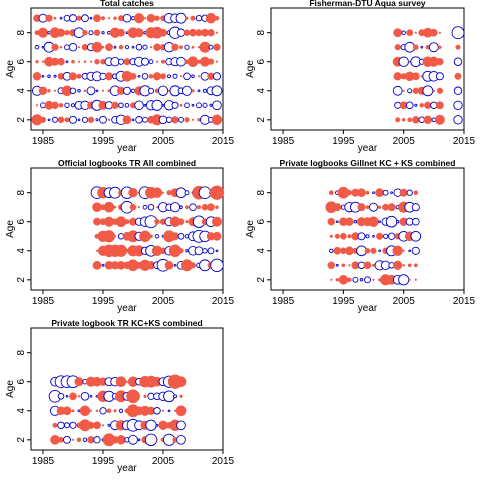 This screenshot has height=480, width=480. What do you see at coordinates (21, 411) in the screenshot?
I see `y-tick-label: 4` at bounding box center [21, 411].